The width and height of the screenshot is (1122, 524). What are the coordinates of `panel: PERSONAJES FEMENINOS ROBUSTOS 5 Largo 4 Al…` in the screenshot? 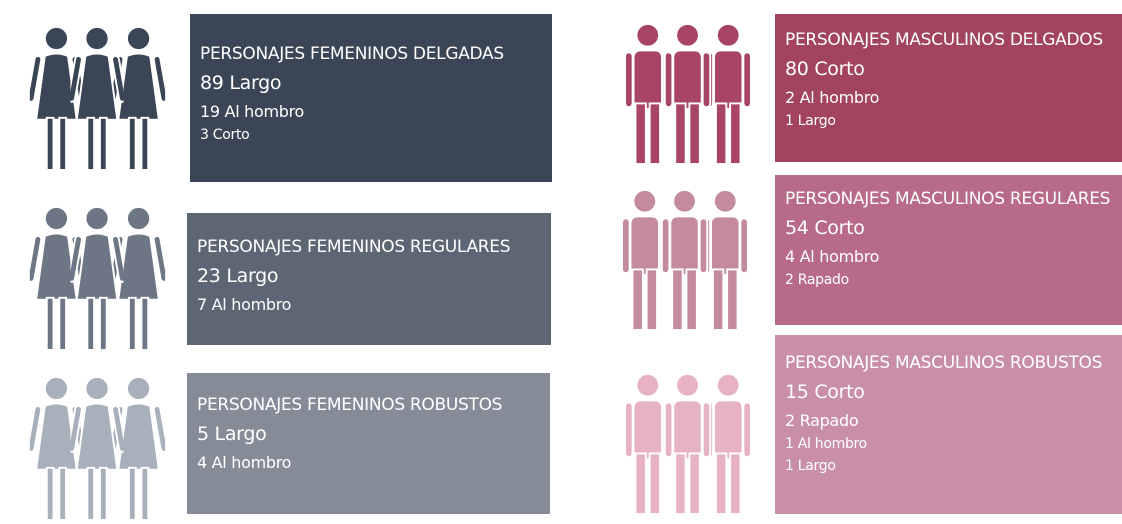 It's located at (368, 443).